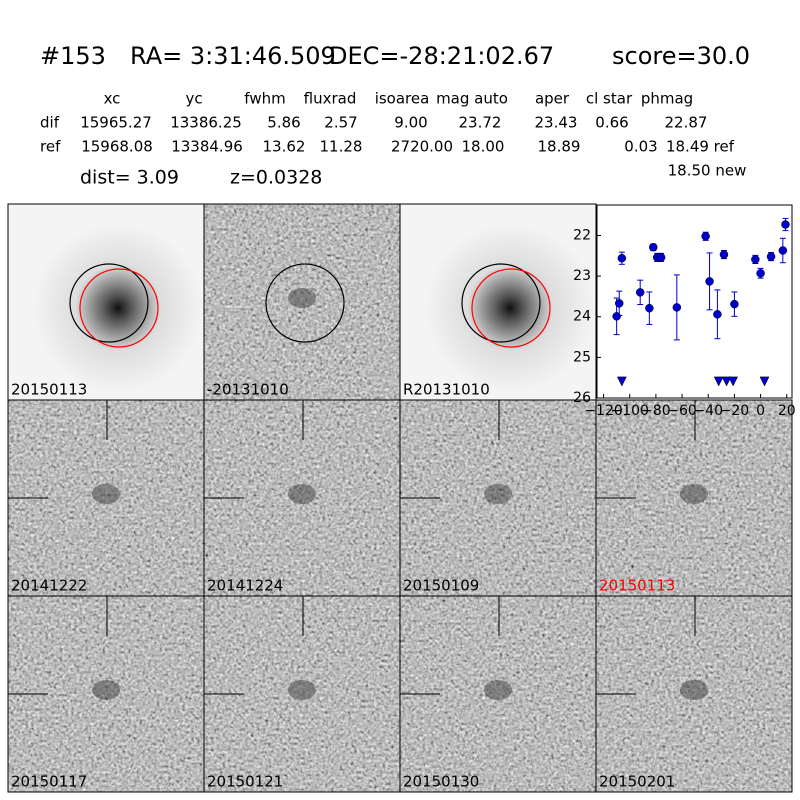  I want to click on x-tick-label: −40, so click(708, 411).